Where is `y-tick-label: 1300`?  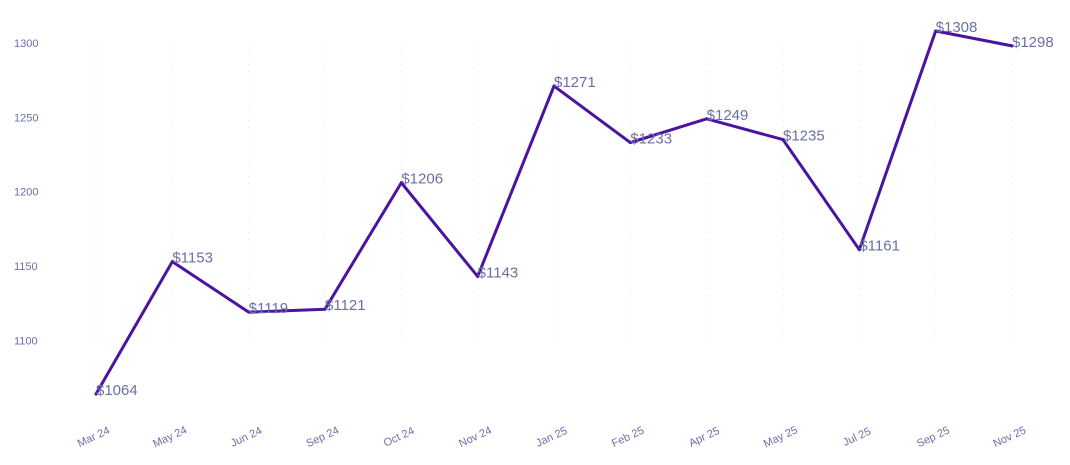 y-tick-label: 1300 is located at coordinates (26, 44).